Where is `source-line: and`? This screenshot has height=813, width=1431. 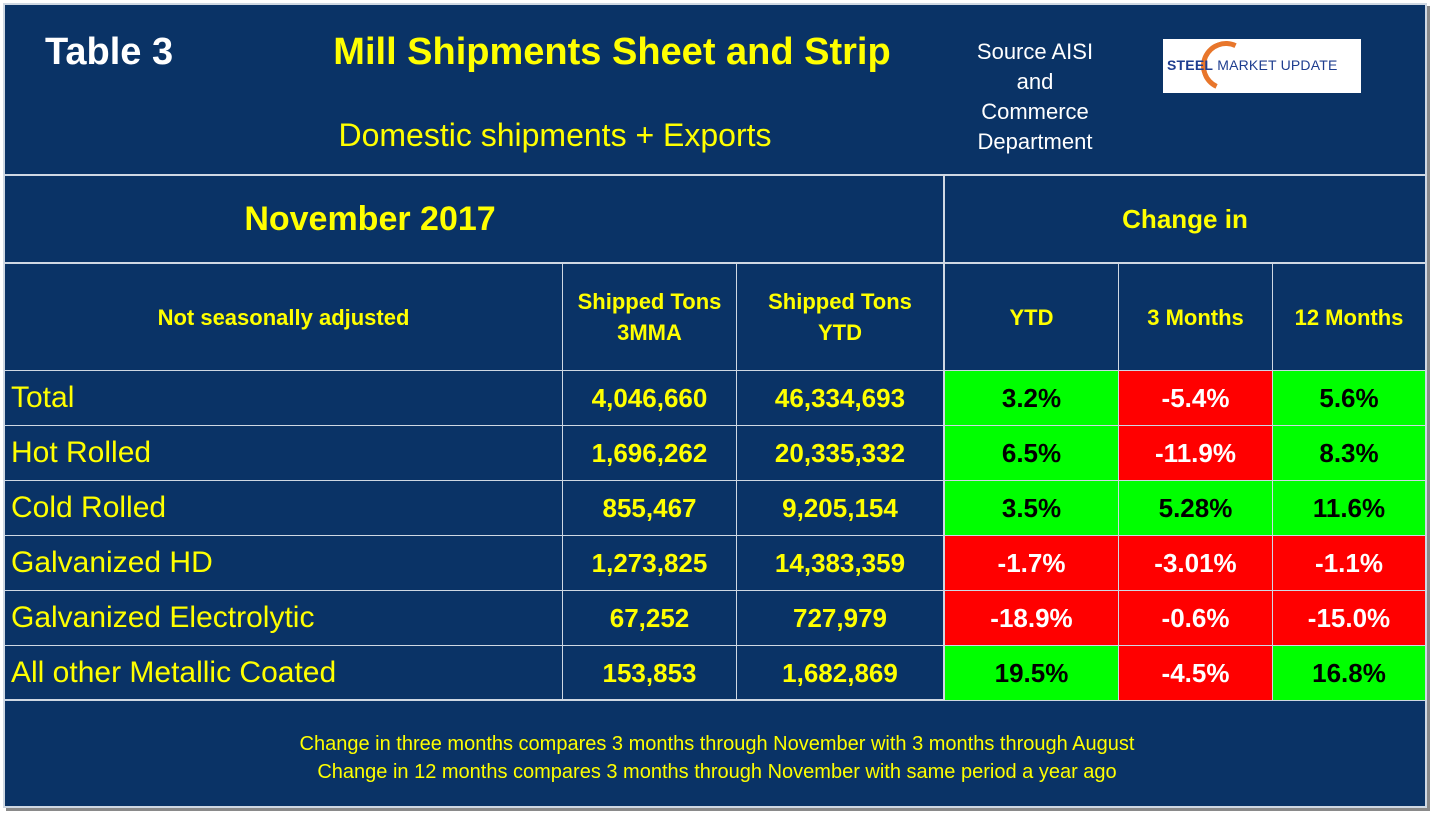
source-line: and is located at coordinates (1035, 81).